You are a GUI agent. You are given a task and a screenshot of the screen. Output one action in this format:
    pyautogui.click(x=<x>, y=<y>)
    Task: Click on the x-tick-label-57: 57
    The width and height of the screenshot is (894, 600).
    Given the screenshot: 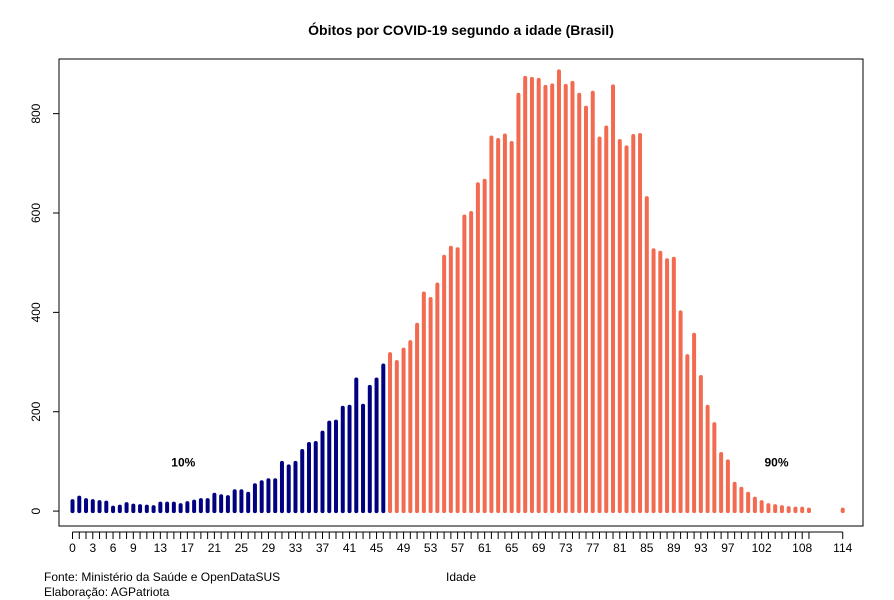 What is the action you would take?
    pyautogui.click(x=458, y=548)
    